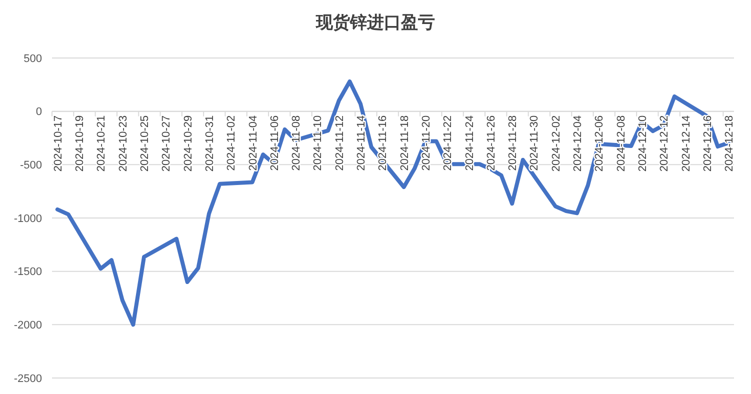  What do you see at coordinates (578, 143) in the screenshot?
I see `x-tick-label: 2024-12-04` at bounding box center [578, 143].